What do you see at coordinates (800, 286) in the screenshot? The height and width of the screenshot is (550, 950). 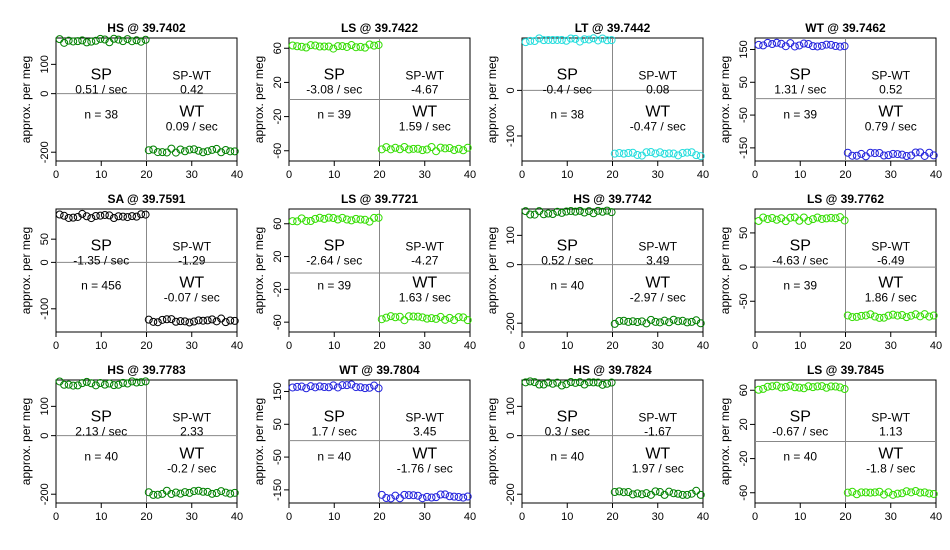 I see `n-label: n = 39` at bounding box center [800, 286].